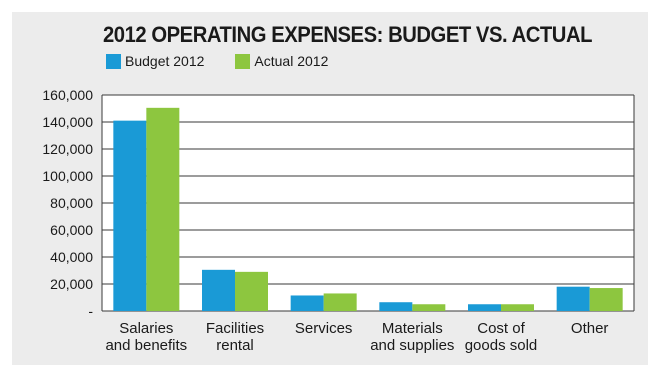 The width and height of the screenshot is (648, 365). Describe the element at coordinates (235, 345) in the screenshot. I see `x-category-label: rental` at that location.